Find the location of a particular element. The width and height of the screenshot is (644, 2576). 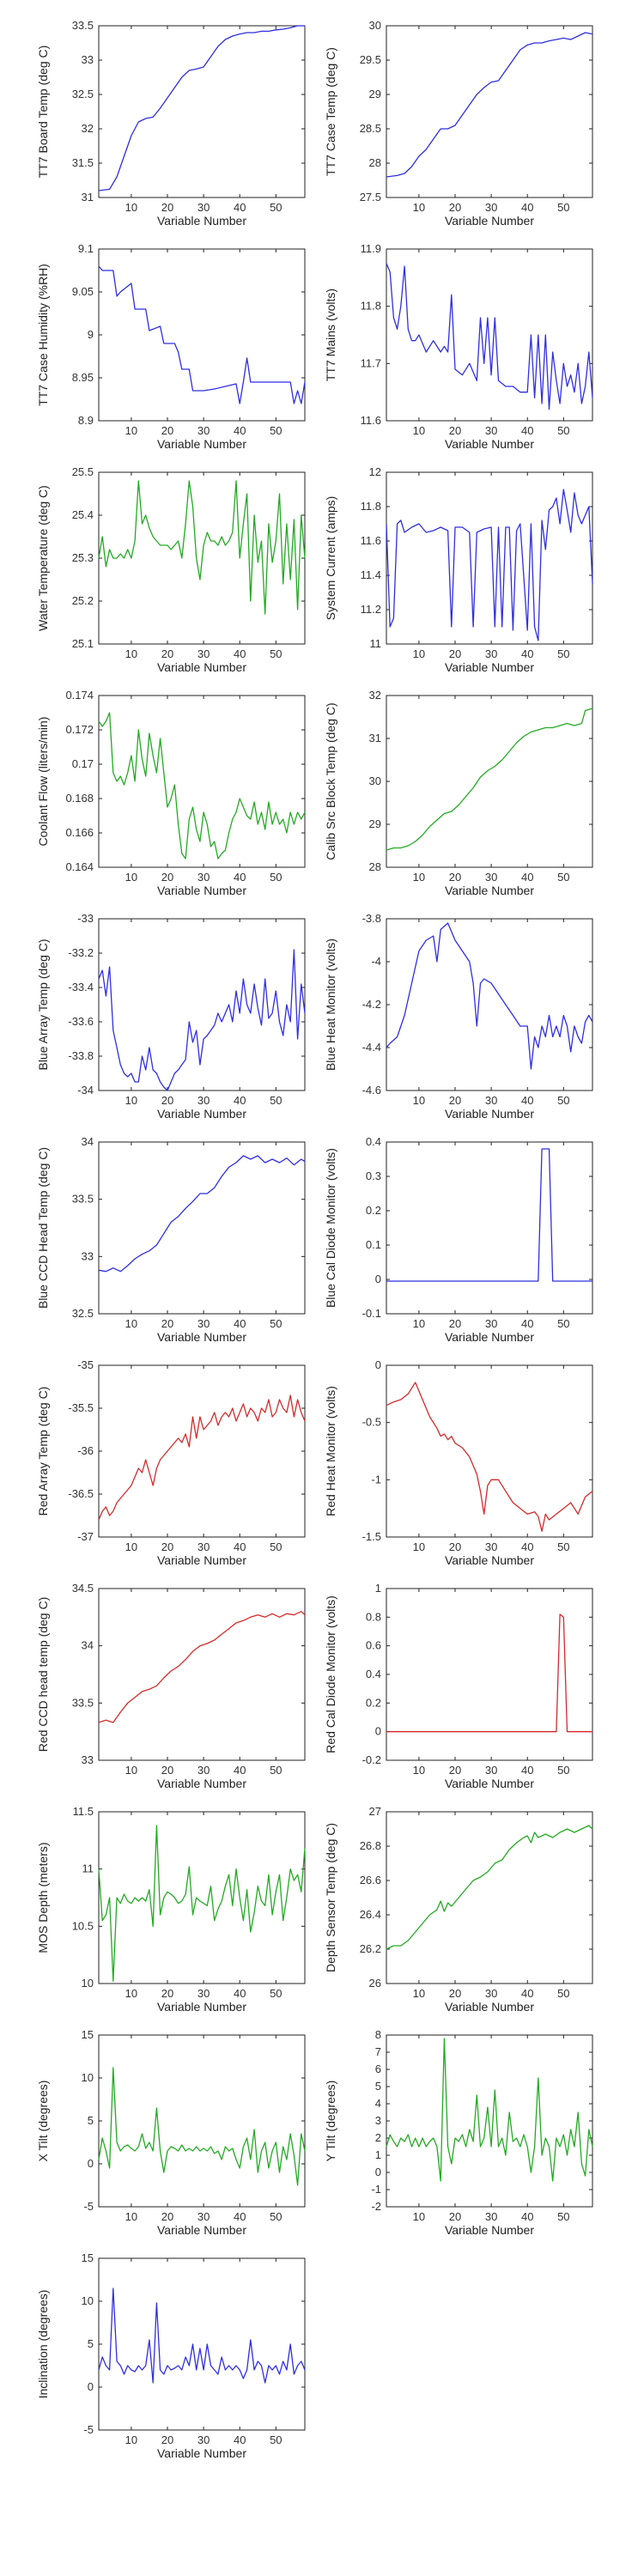

y-axis-label: Red CCD head temp (deg C) is located at coordinates (43, 1675).